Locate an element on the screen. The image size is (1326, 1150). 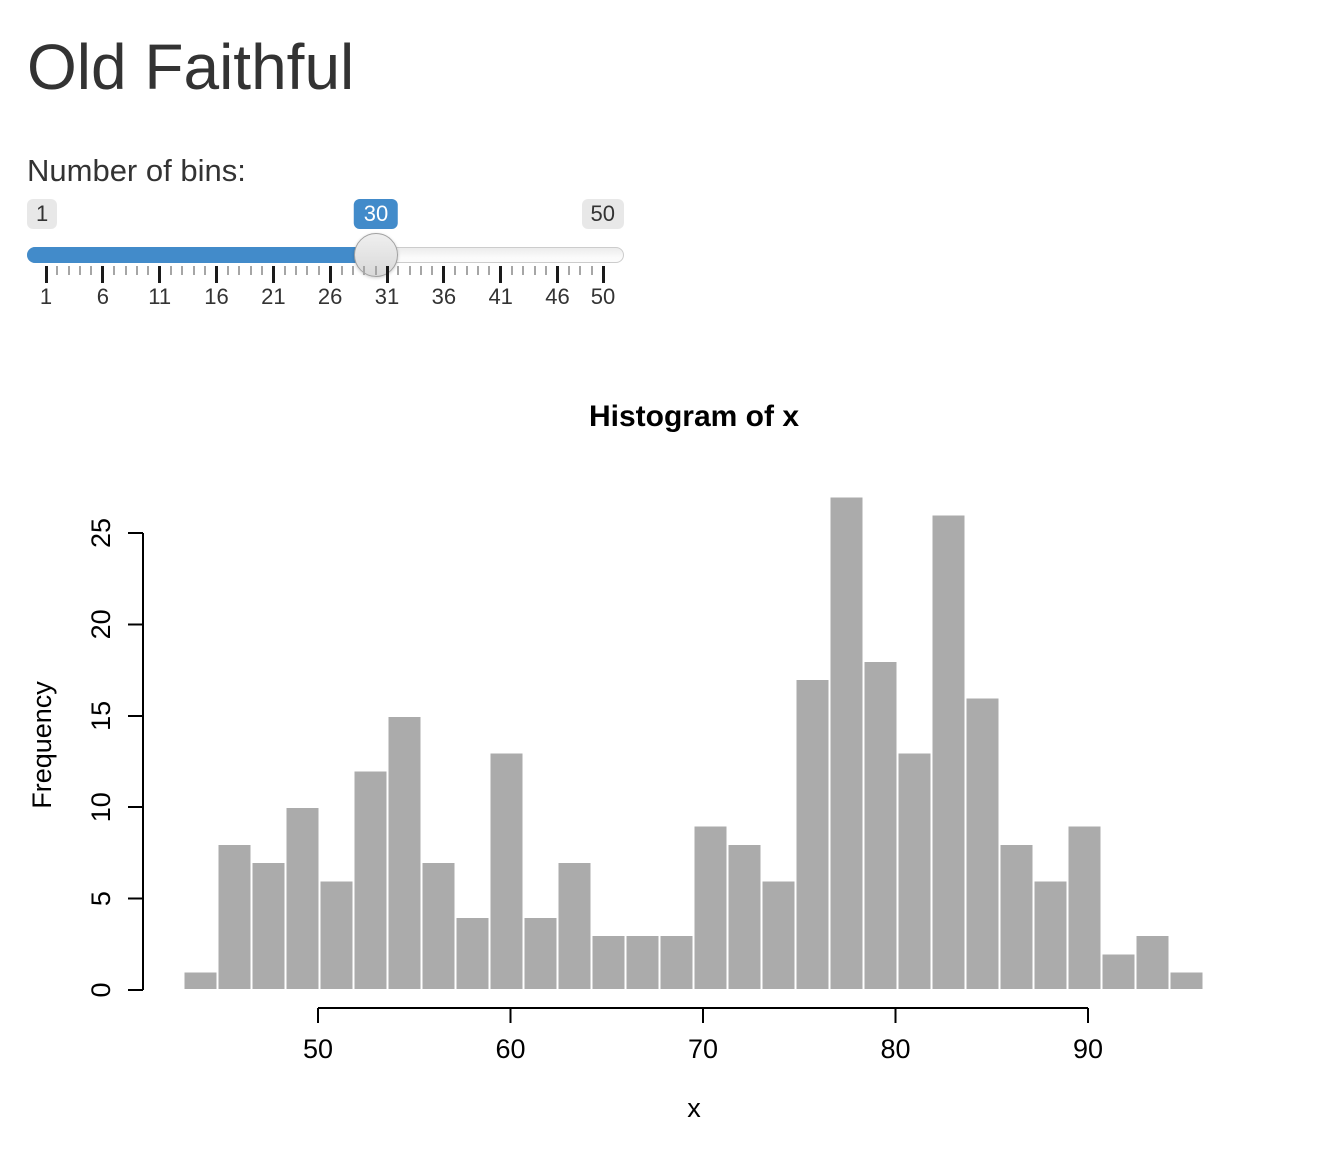
slider-value-label: 30 is located at coordinates (376, 214).